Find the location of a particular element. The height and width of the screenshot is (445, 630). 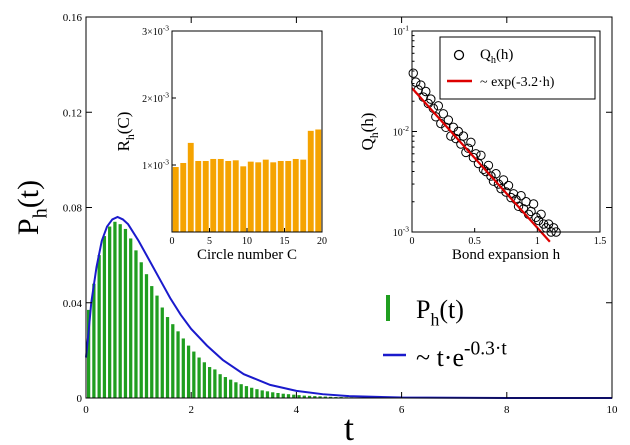

x-tick-label: 2 is located at coordinates (191, 410).